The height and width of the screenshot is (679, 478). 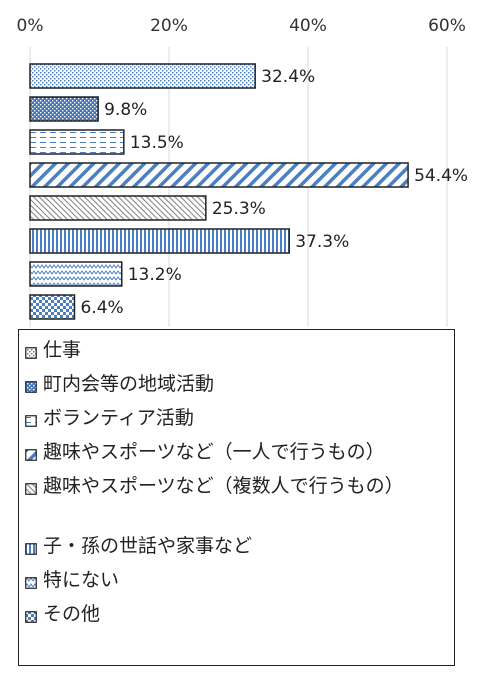 I want to click on x-tick-label: 60%, so click(x=447, y=26).